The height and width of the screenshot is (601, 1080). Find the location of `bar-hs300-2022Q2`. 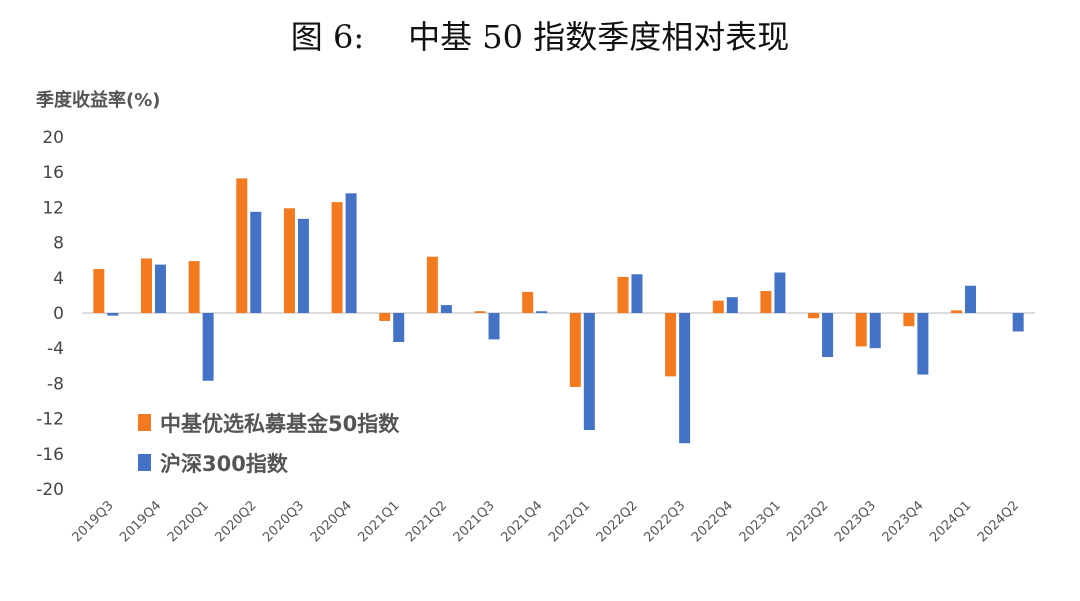

bar-hs300-2022Q2 is located at coordinates (637, 293).